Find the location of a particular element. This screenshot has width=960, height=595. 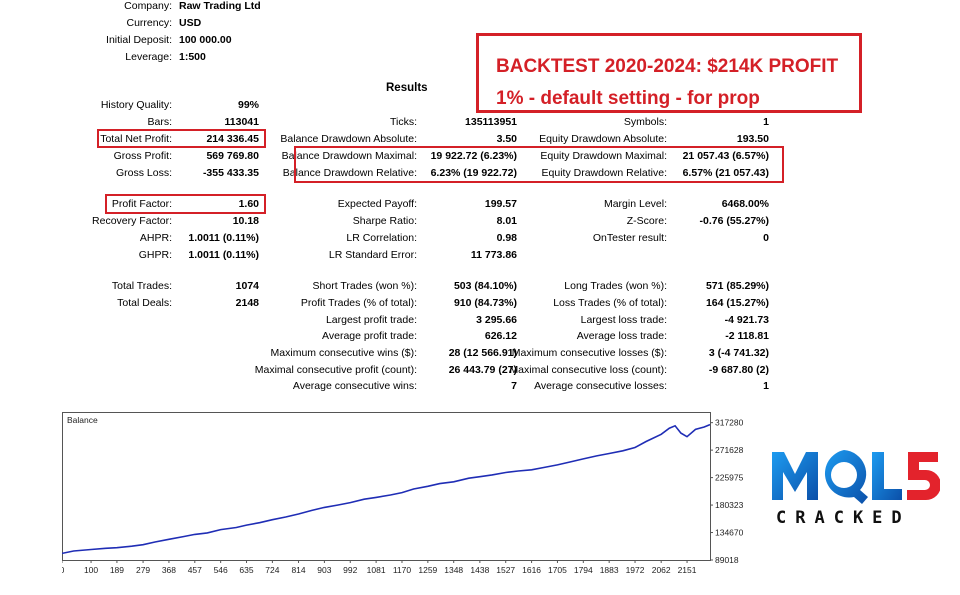

profit-factor-value: 1.60 is located at coordinates (248, 204).